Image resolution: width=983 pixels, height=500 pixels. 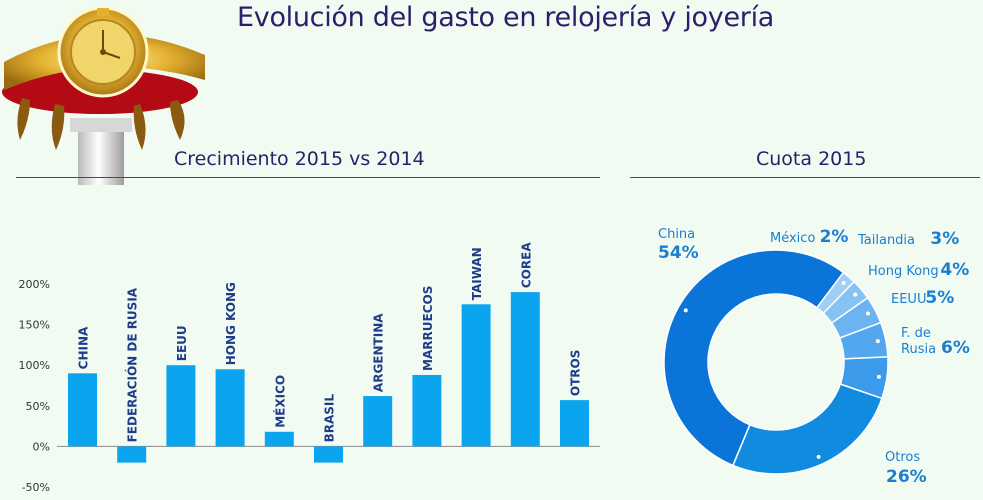 I want to click on category-label: MÉXICO, so click(x=279, y=401).